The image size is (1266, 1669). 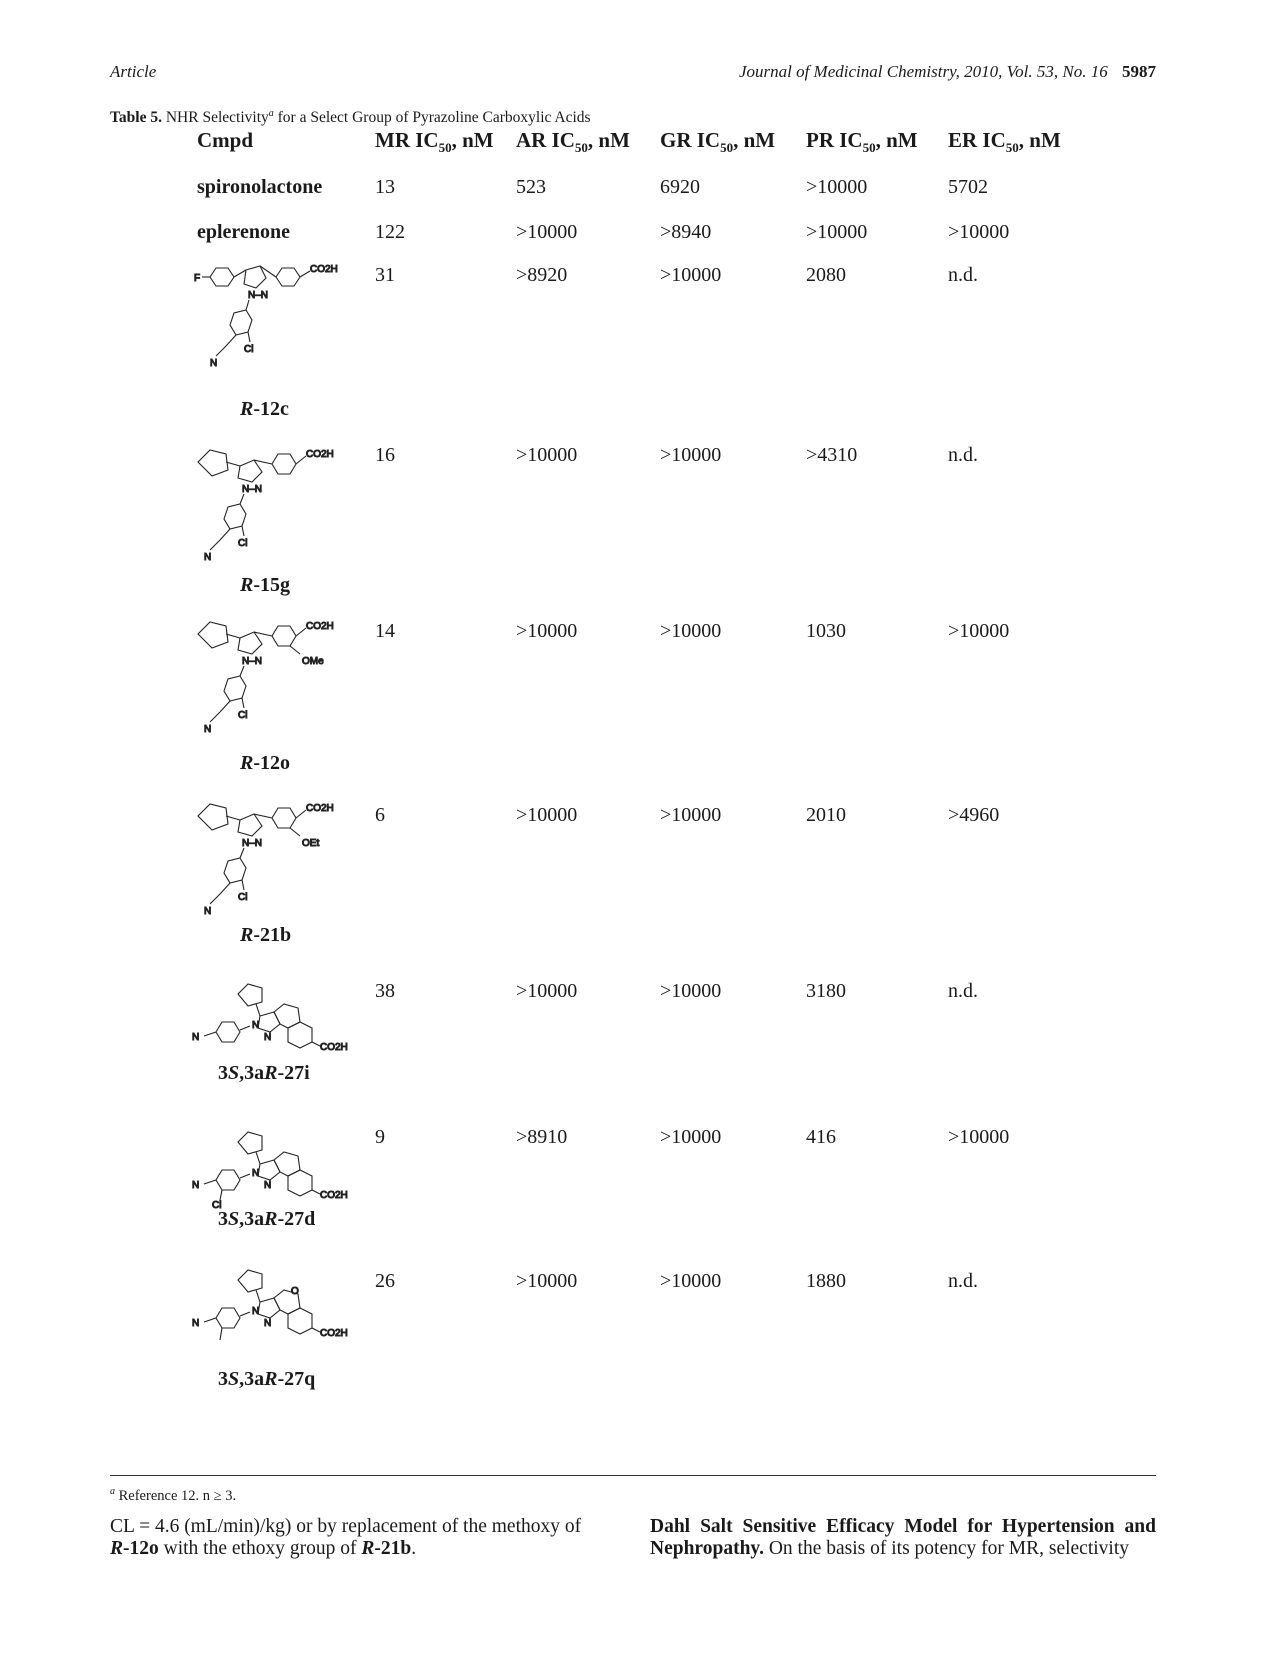 What do you see at coordinates (380, 1137) in the screenshot?
I see `mr-value: 9` at bounding box center [380, 1137].